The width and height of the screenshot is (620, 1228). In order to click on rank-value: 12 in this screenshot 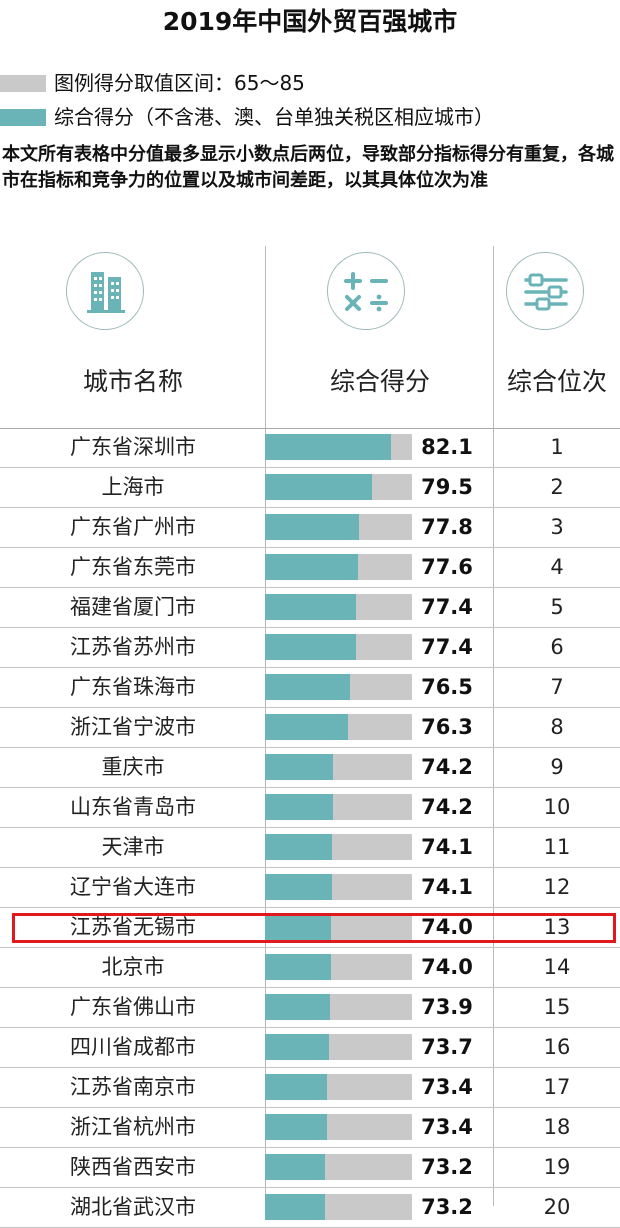, I will do `click(557, 887)`.